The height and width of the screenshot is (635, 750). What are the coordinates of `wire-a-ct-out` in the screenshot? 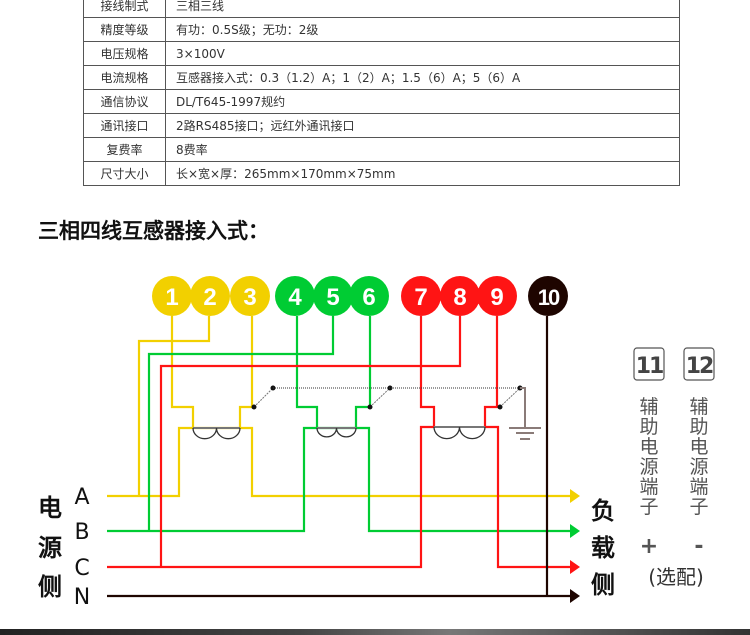 It's located at (246, 372).